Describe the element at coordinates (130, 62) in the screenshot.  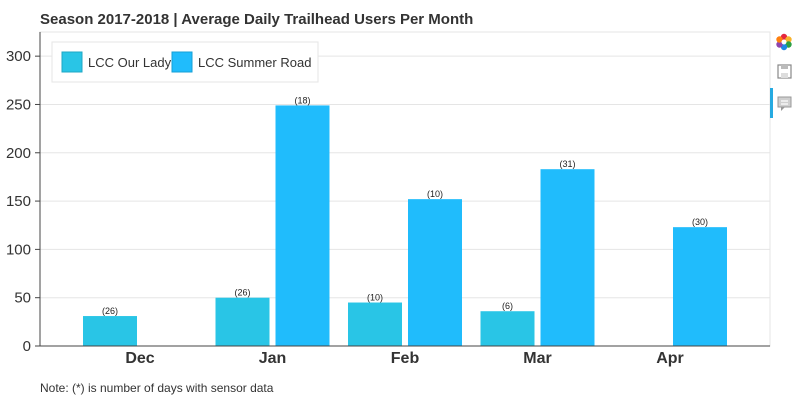
I see `legend-label-lcc-our-lady: LCC Our Lady` at that location.